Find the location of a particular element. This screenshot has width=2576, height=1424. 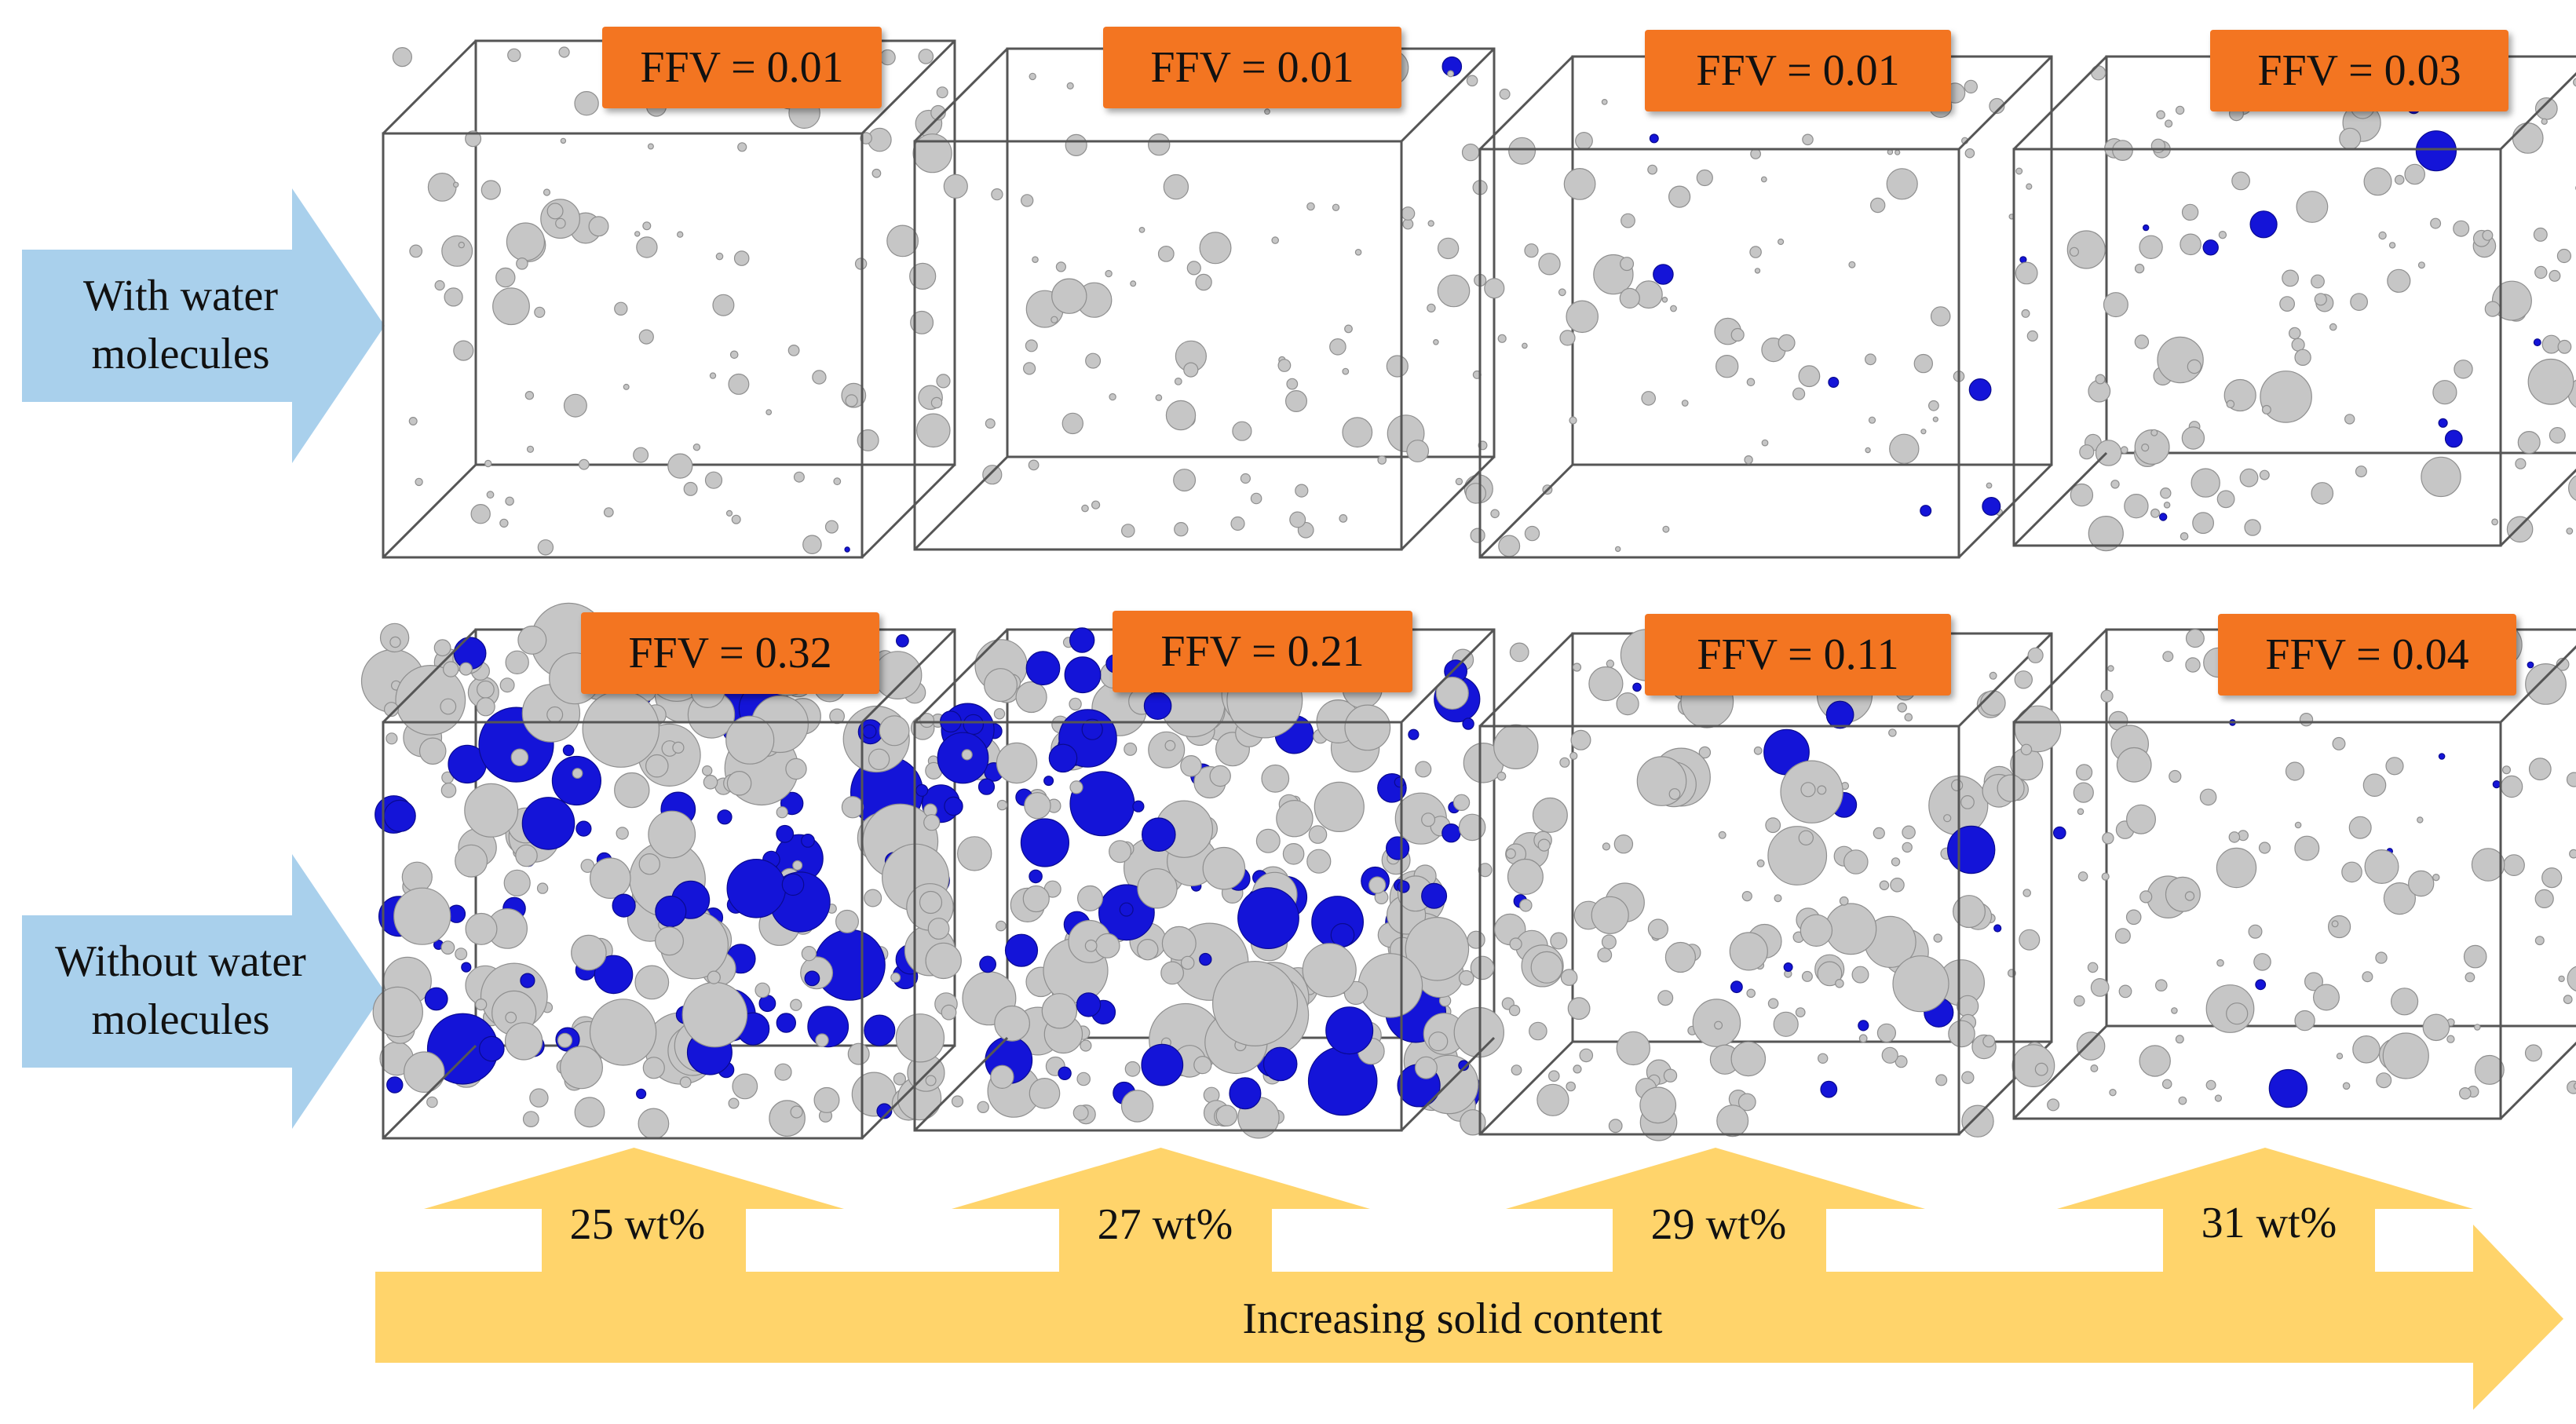

ffv-label-without-water-27: FFV = 0.21 is located at coordinates (1263, 651).